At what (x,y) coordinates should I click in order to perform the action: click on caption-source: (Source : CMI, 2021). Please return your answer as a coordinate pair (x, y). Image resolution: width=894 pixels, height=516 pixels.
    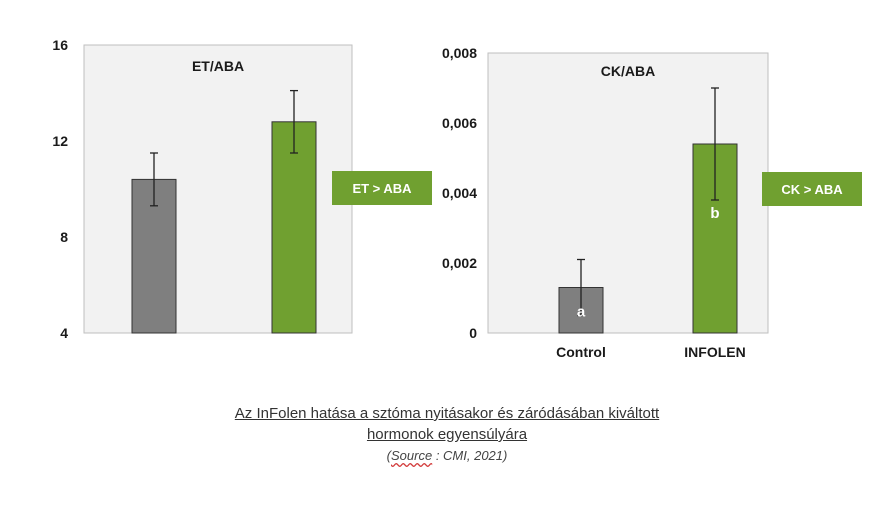
    Looking at the image, I should click on (447, 455).